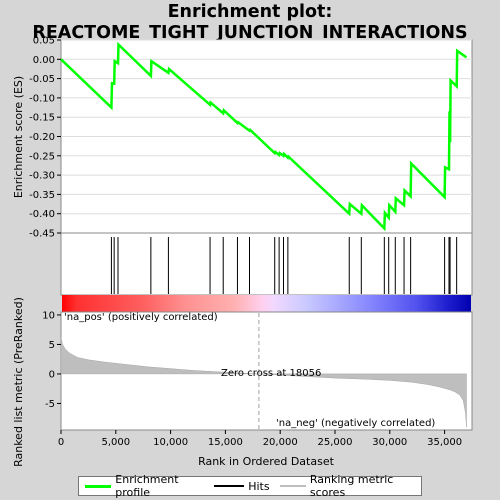  Describe the element at coordinates (42, 137) in the screenshot. I see `es-y-tick-label: -0.20` at that location.